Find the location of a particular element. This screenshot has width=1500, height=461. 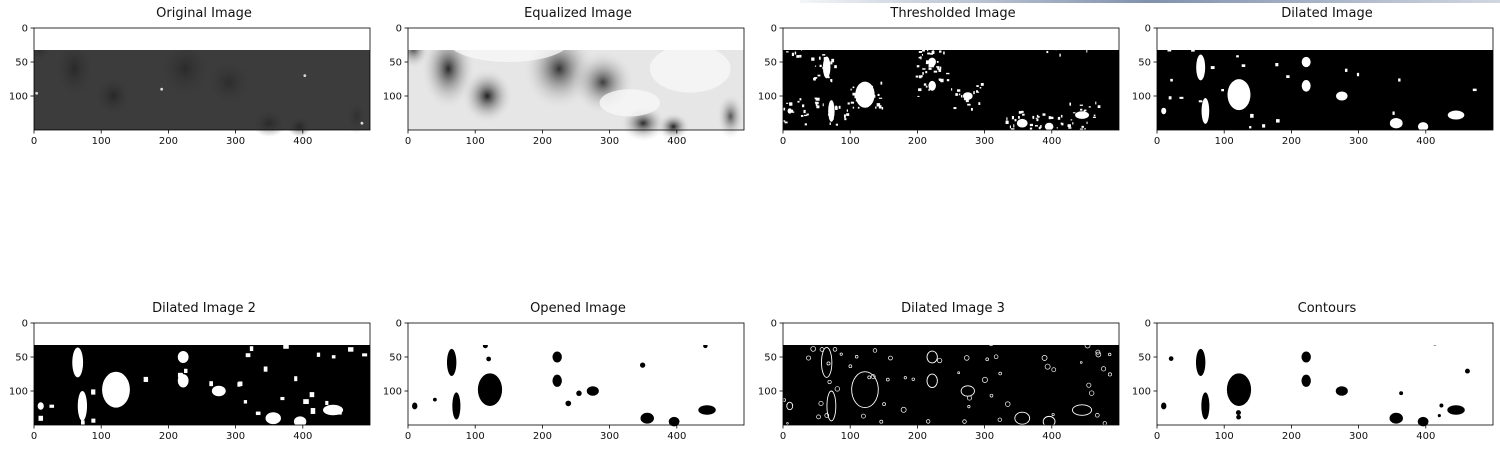

y-tick-label: 0 is located at coordinates (1148, 324).